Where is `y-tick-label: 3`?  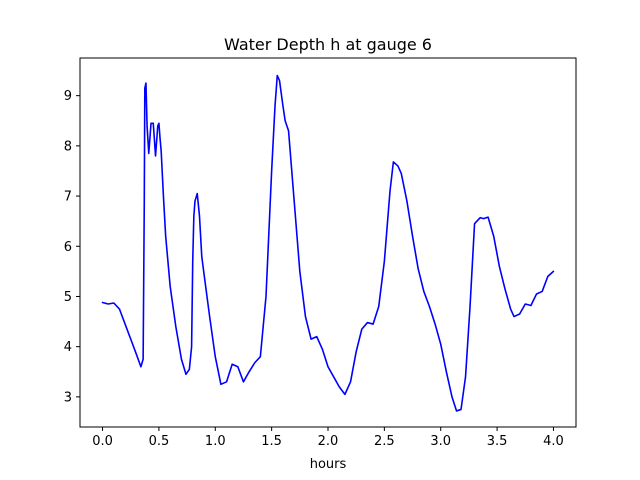
y-tick-label: 3 is located at coordinates (68, 397).